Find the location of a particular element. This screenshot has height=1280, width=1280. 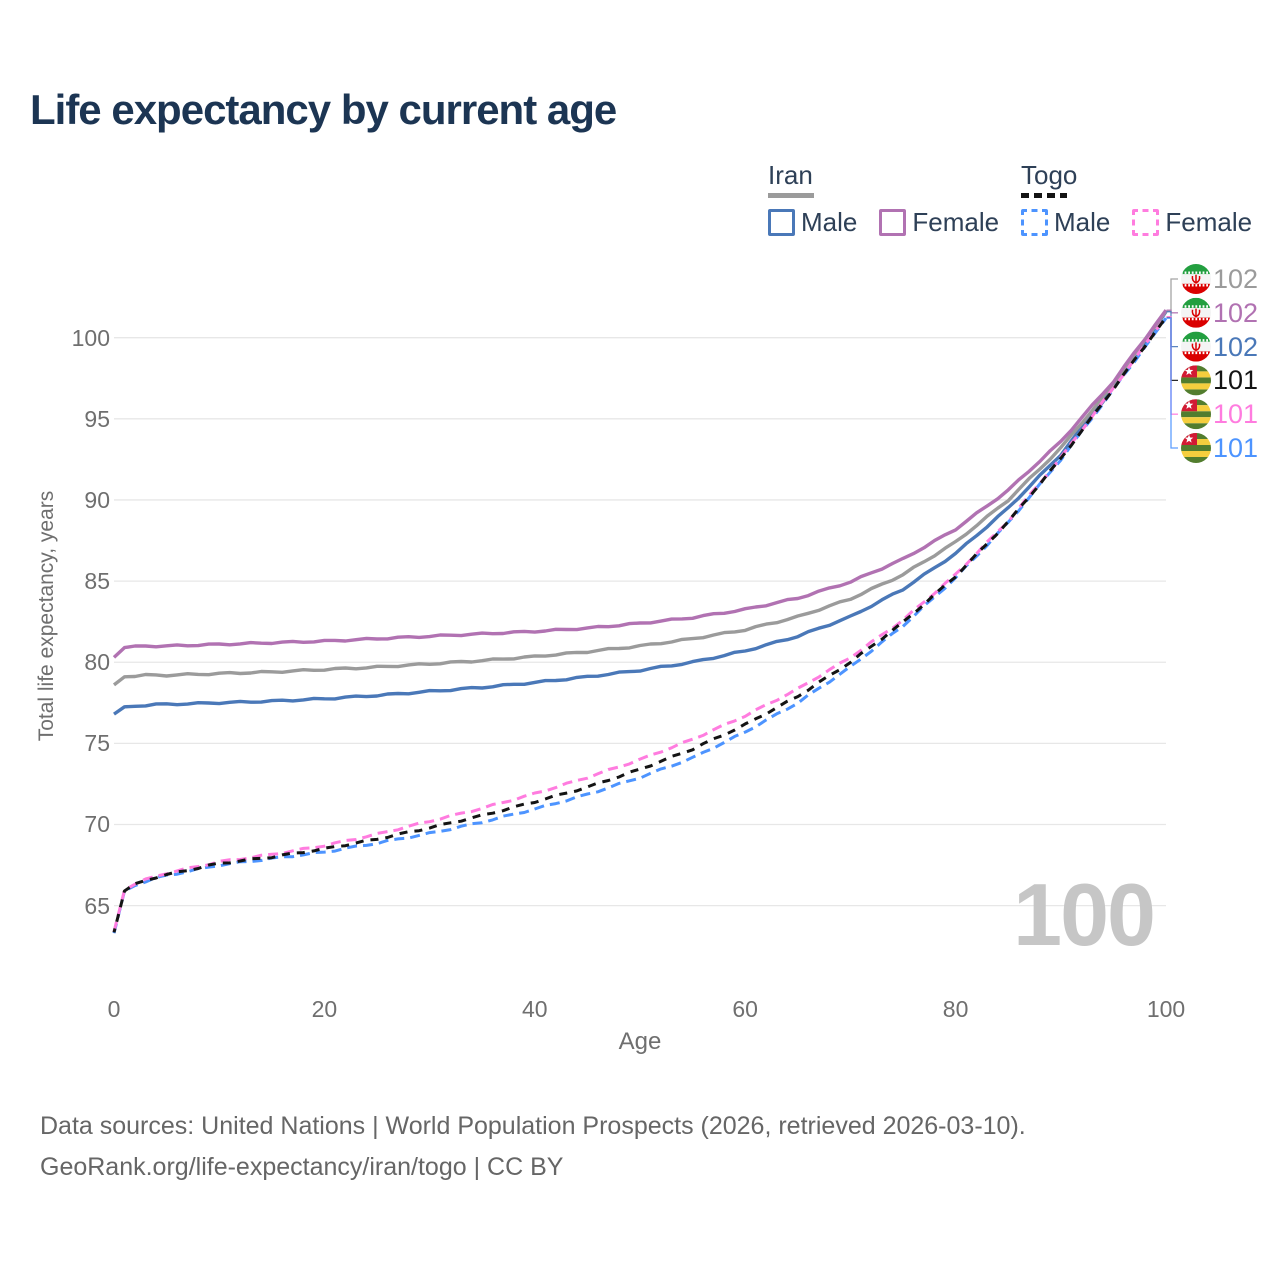

y-tick-label: 70 is located at coordinates (97, 824).